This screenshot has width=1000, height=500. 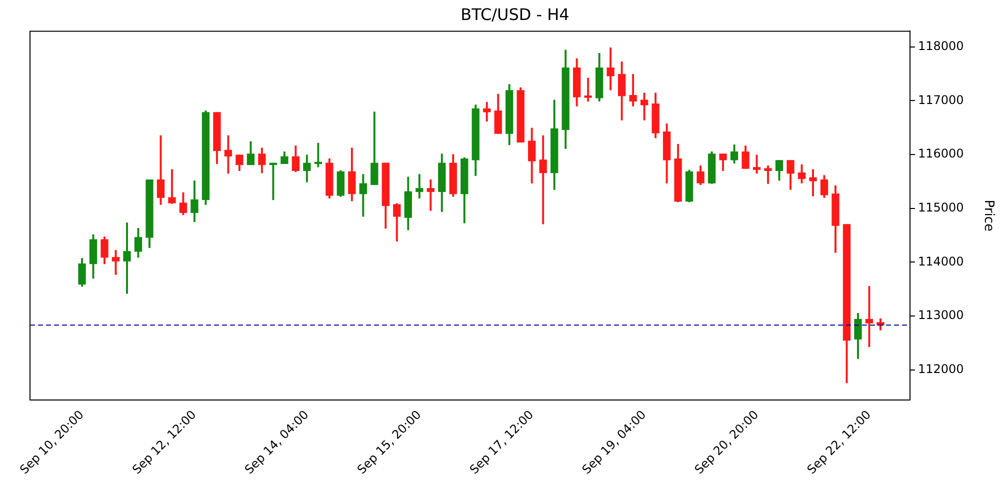 I want to click on y-tick-label: 118000, so click(x=941, y=45).